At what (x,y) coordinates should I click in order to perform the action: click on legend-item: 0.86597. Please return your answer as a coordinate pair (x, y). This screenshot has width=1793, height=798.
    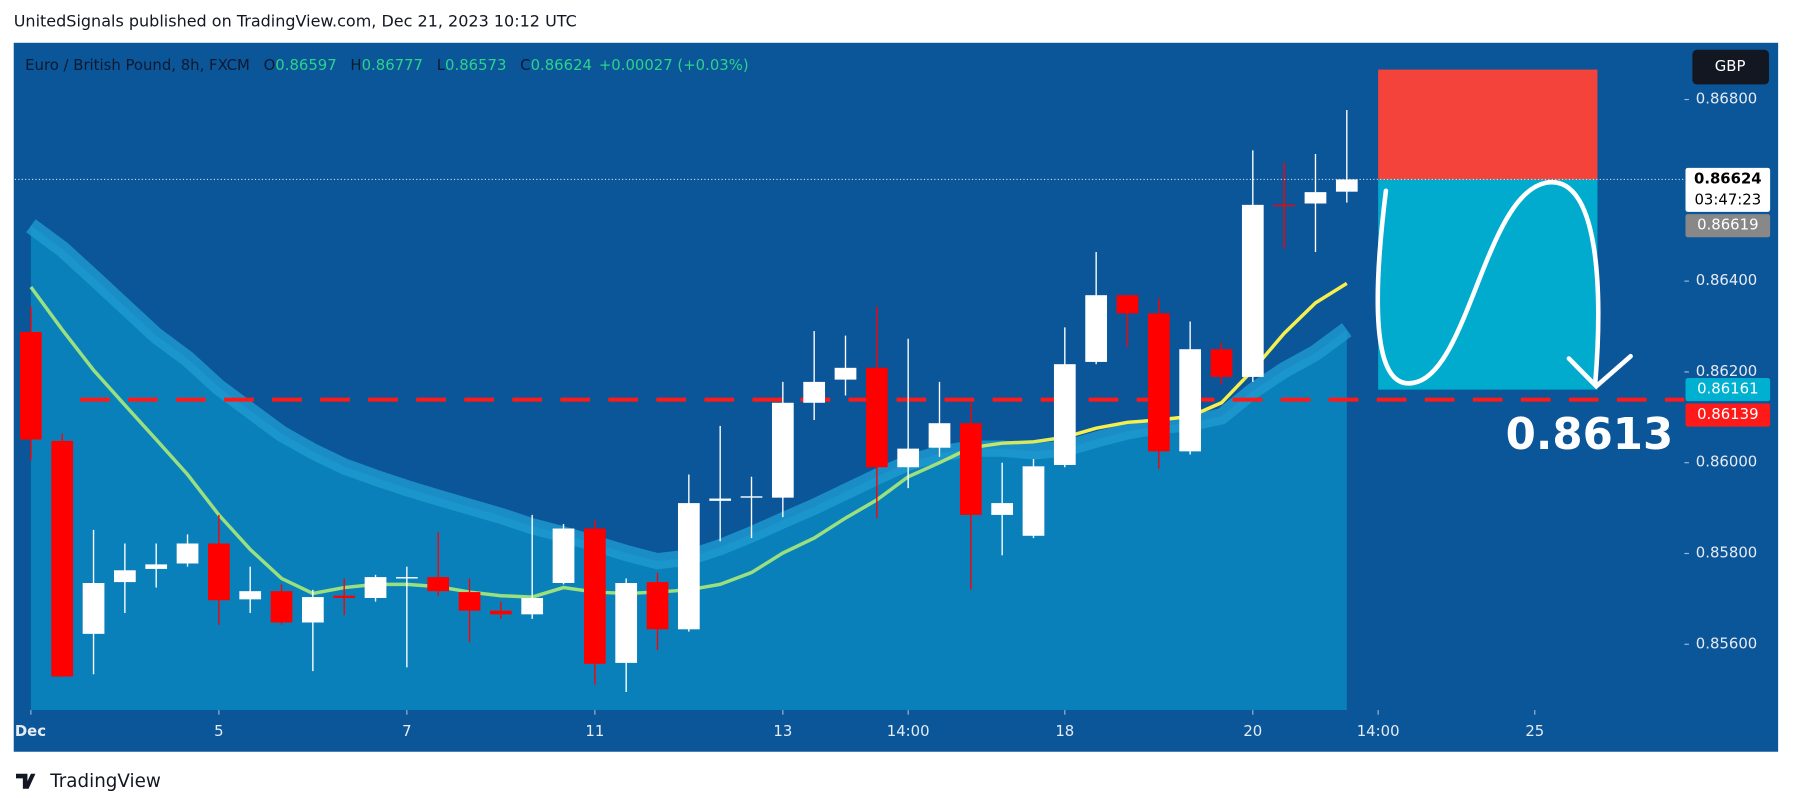
    Looking at the image, I should click on (305, 65).